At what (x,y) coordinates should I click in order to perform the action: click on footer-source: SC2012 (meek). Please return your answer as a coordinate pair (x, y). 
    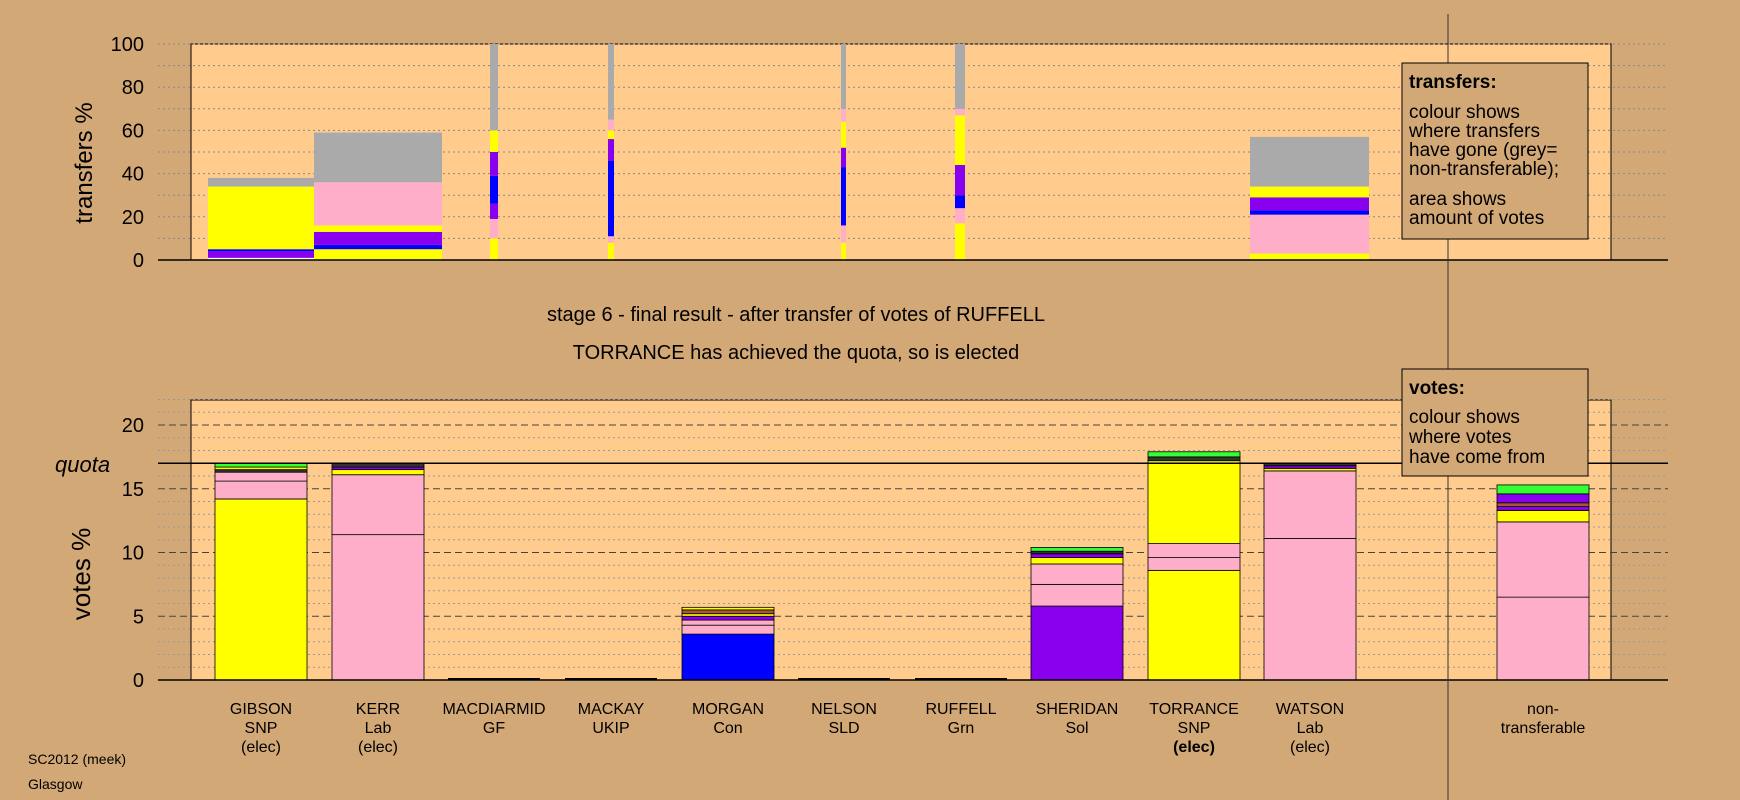
    Looking at the image, I should click on (77, 759).